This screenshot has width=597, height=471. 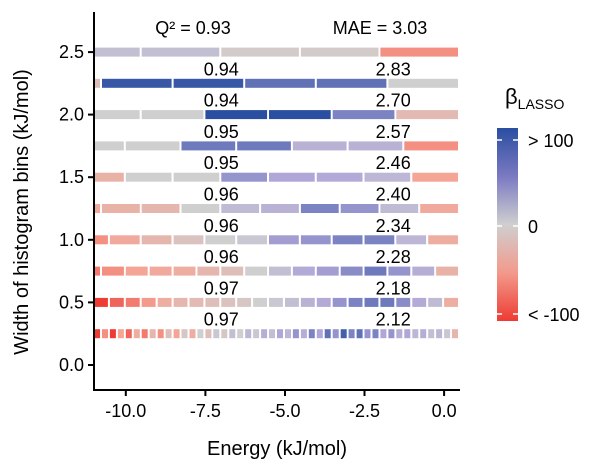 What do you see at coordinates (221, 101) in the screenshot?
I see `row-q2-label: 0.94` at bounding box center [221, 101].